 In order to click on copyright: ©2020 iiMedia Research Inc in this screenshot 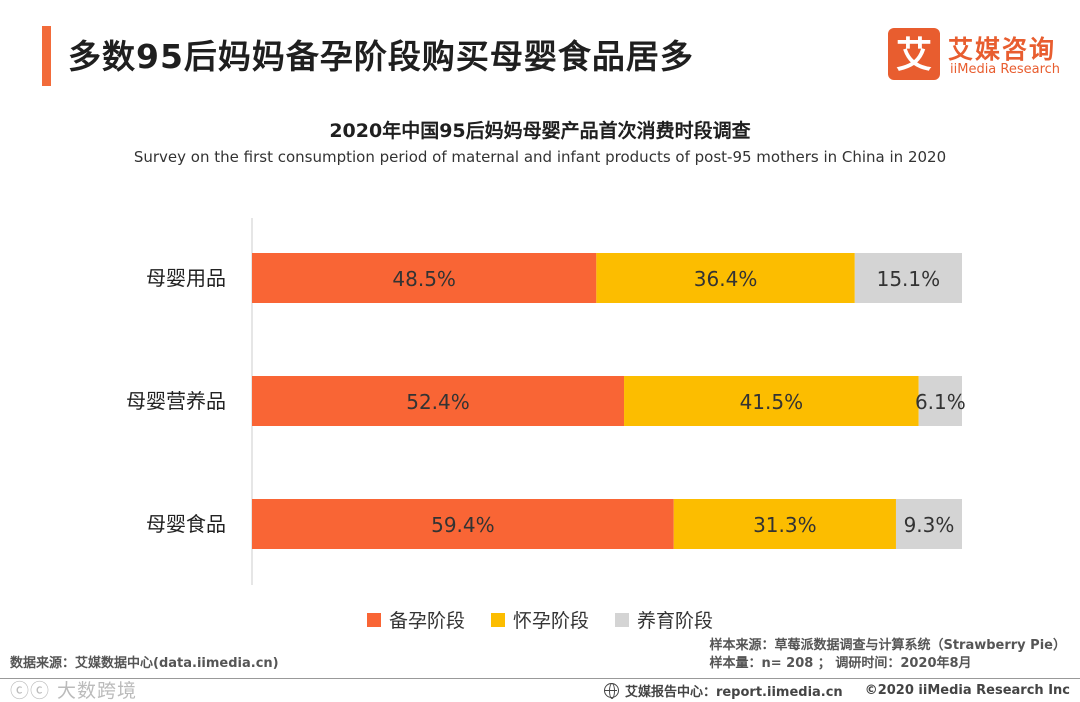, I will do `click(967, 690)`.